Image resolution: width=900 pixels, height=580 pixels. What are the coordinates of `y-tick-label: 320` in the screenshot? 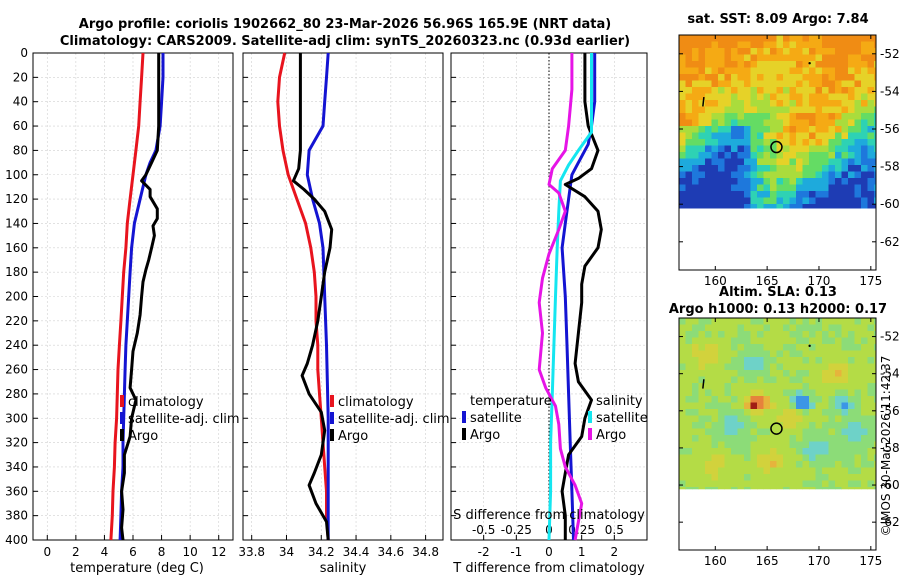 It's located at (16, 443).